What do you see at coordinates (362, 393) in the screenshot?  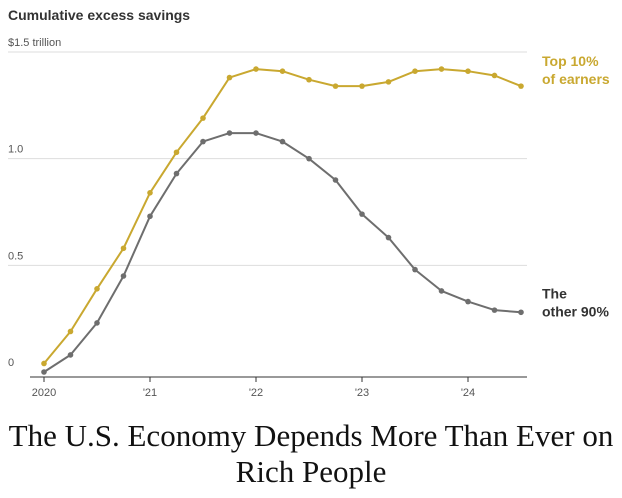 I see `x-tick-label: '23` at bounding box center [362, 393].